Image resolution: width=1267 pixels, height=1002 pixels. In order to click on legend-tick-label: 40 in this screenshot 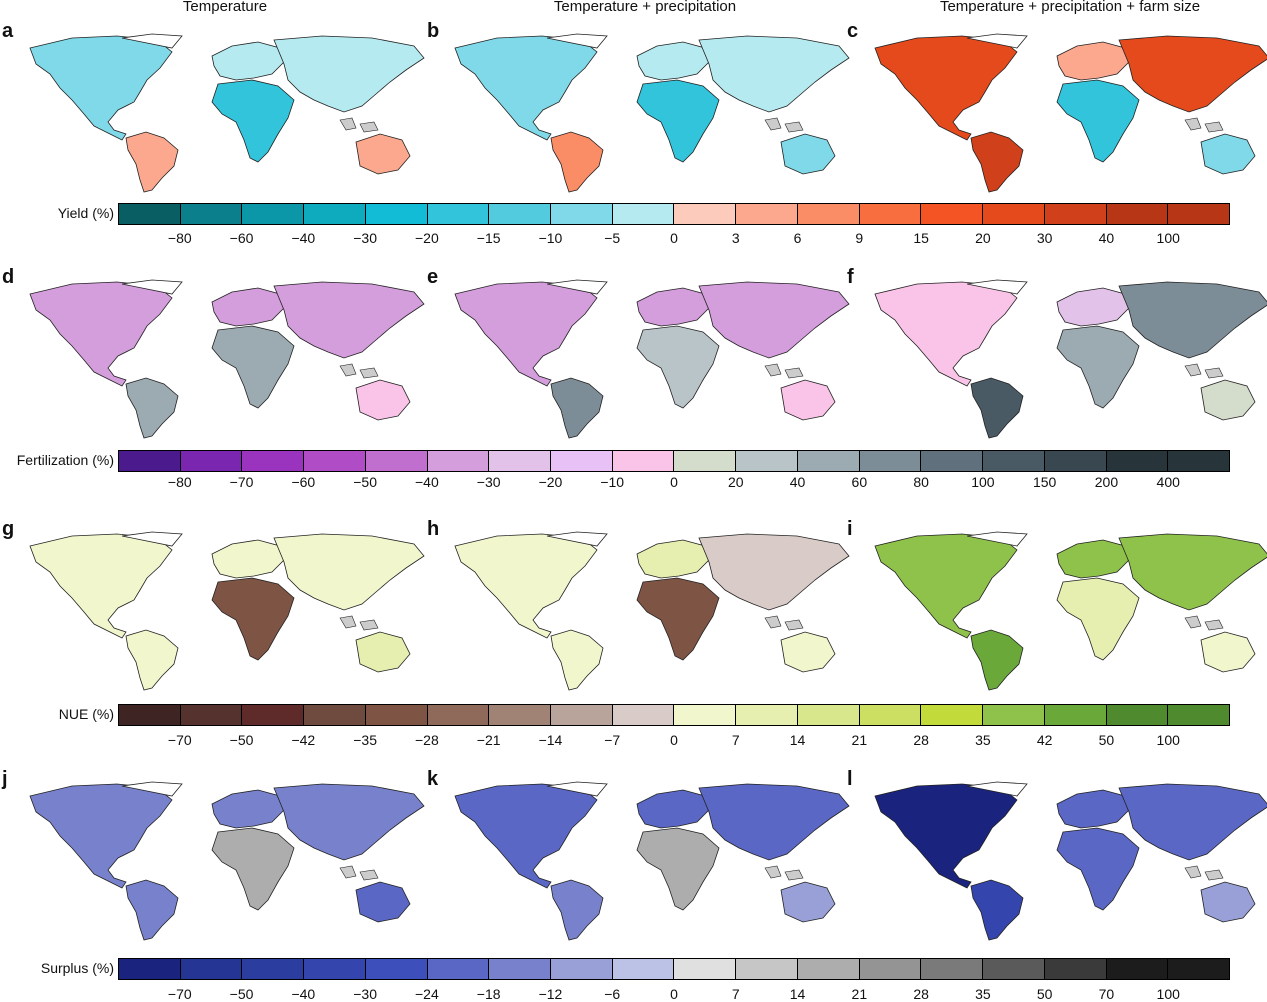, I will do `click(1106, 238)`.